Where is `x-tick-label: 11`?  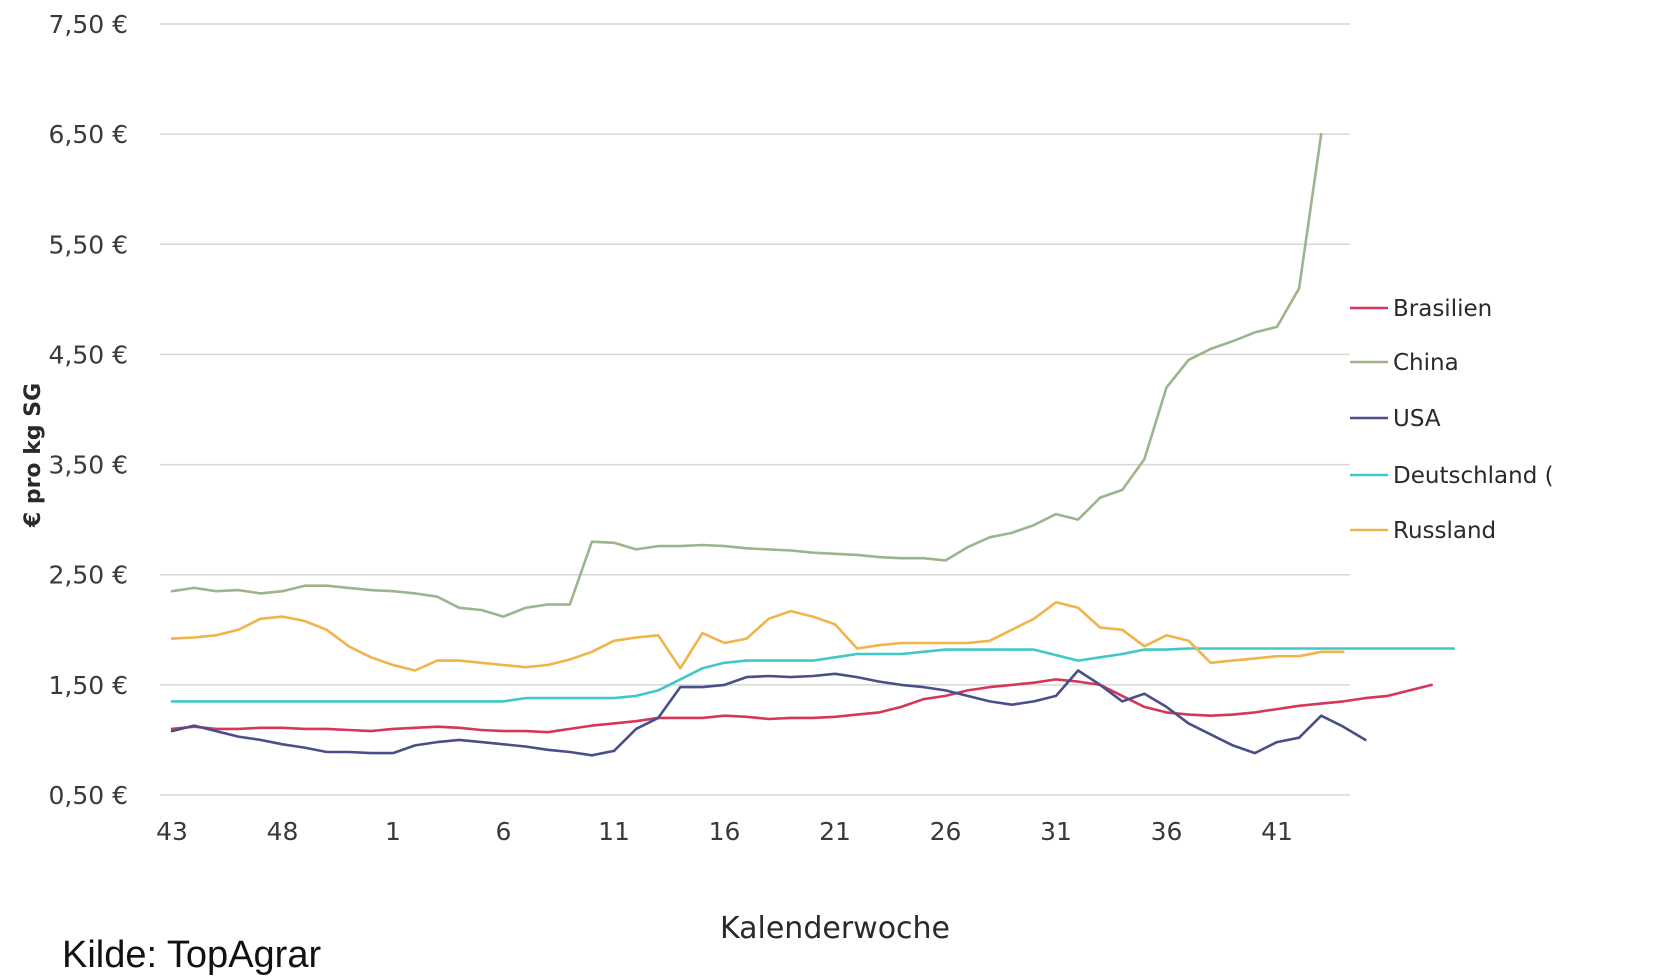
x-tick-label: 11 is located at coordinates (614, 831).